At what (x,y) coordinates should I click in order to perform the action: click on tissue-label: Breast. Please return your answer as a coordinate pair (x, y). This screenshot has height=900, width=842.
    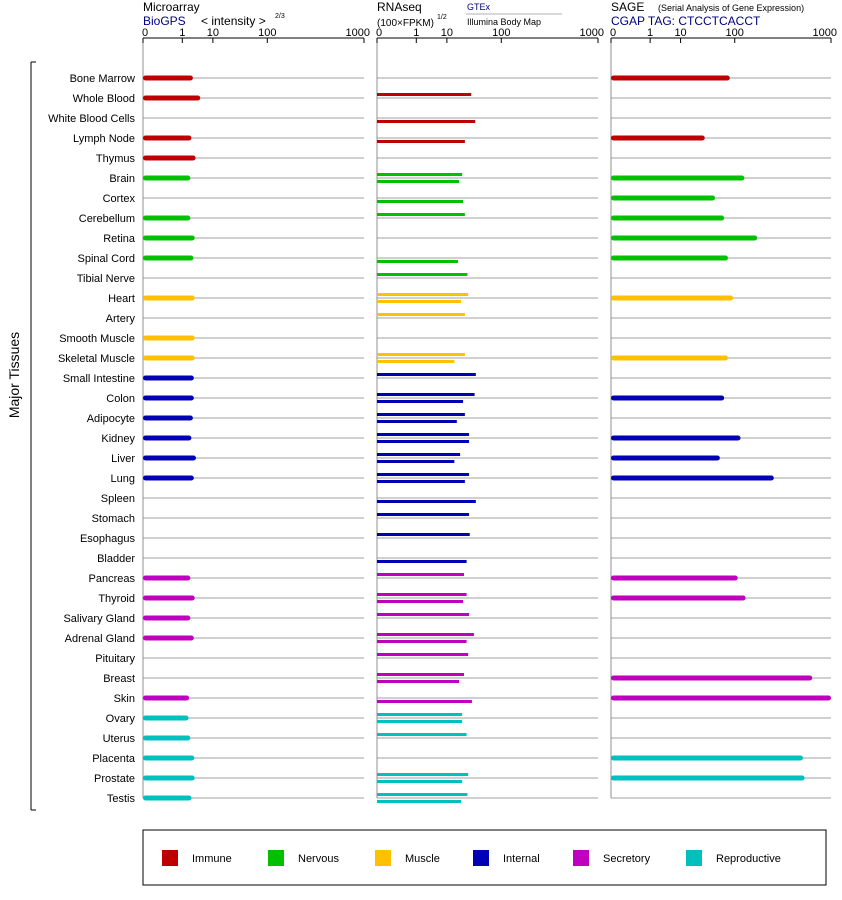
    Looking at the image, I should click on (119, 679).